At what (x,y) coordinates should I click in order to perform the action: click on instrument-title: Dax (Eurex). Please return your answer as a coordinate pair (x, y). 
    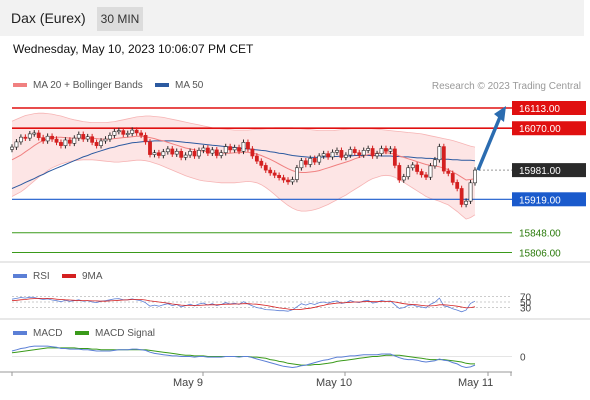
    Looking at the image, I should click on (48, 18).